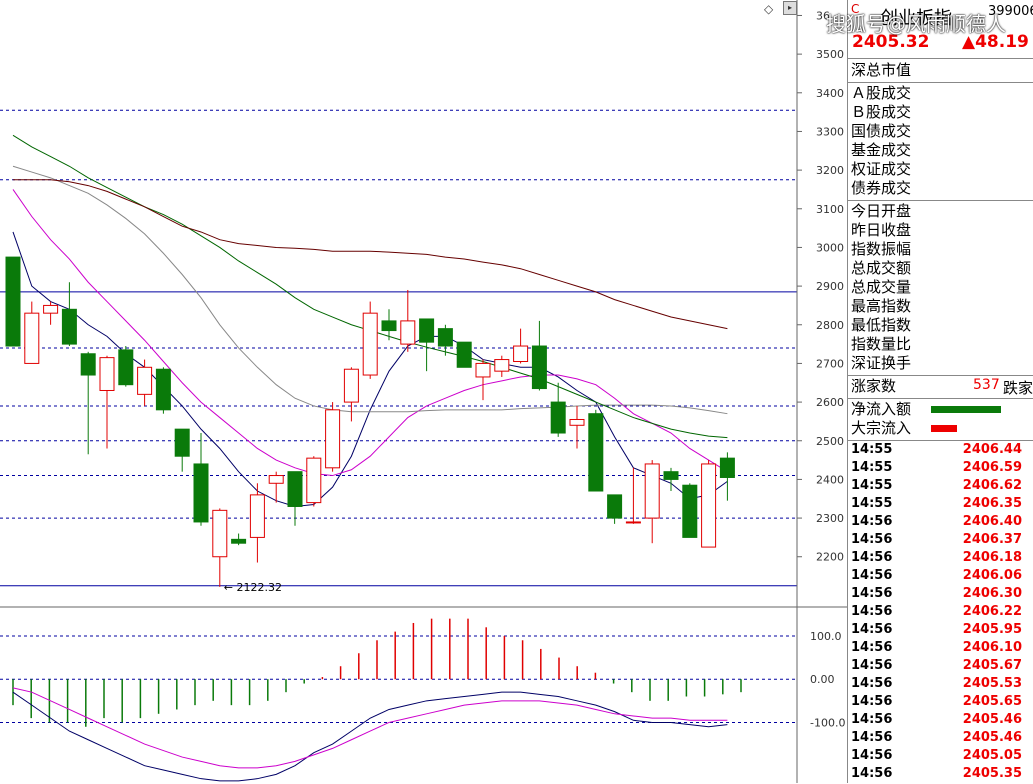 The image size is (1033, 784). What do you see at coordinates (830, 209) in the screenshot?
I see `y-tick-label-9: 3100` at bounding box center [830, 209].